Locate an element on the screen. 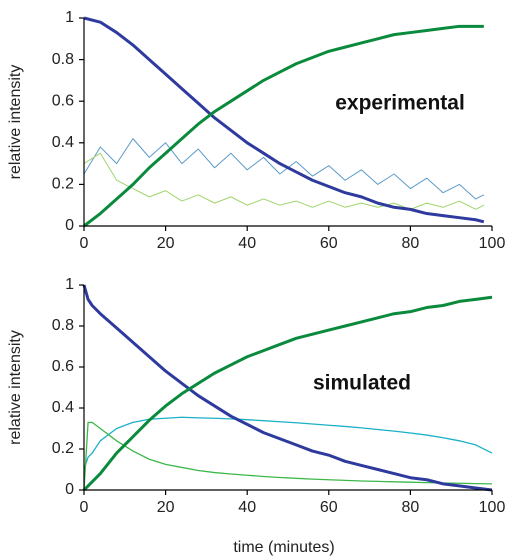 The width and height of the screenshot is (512, 558). annotation: experimental is located at coordinates (400, 103).